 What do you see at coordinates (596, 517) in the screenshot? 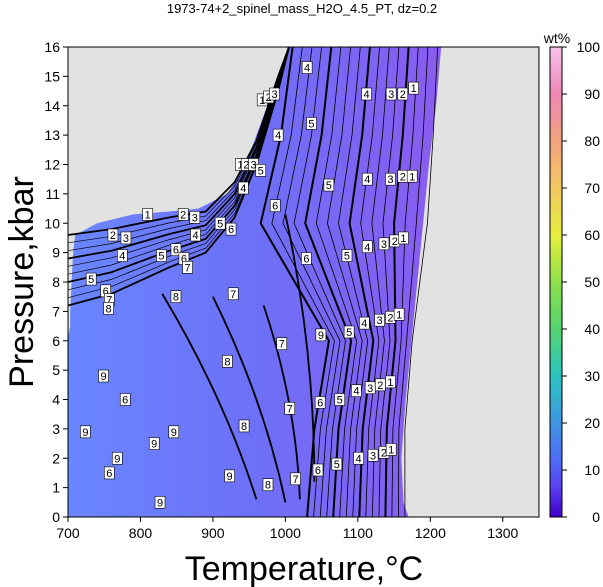
I see `colorbar-tick-label: 0` at bounding box center [596, 517].